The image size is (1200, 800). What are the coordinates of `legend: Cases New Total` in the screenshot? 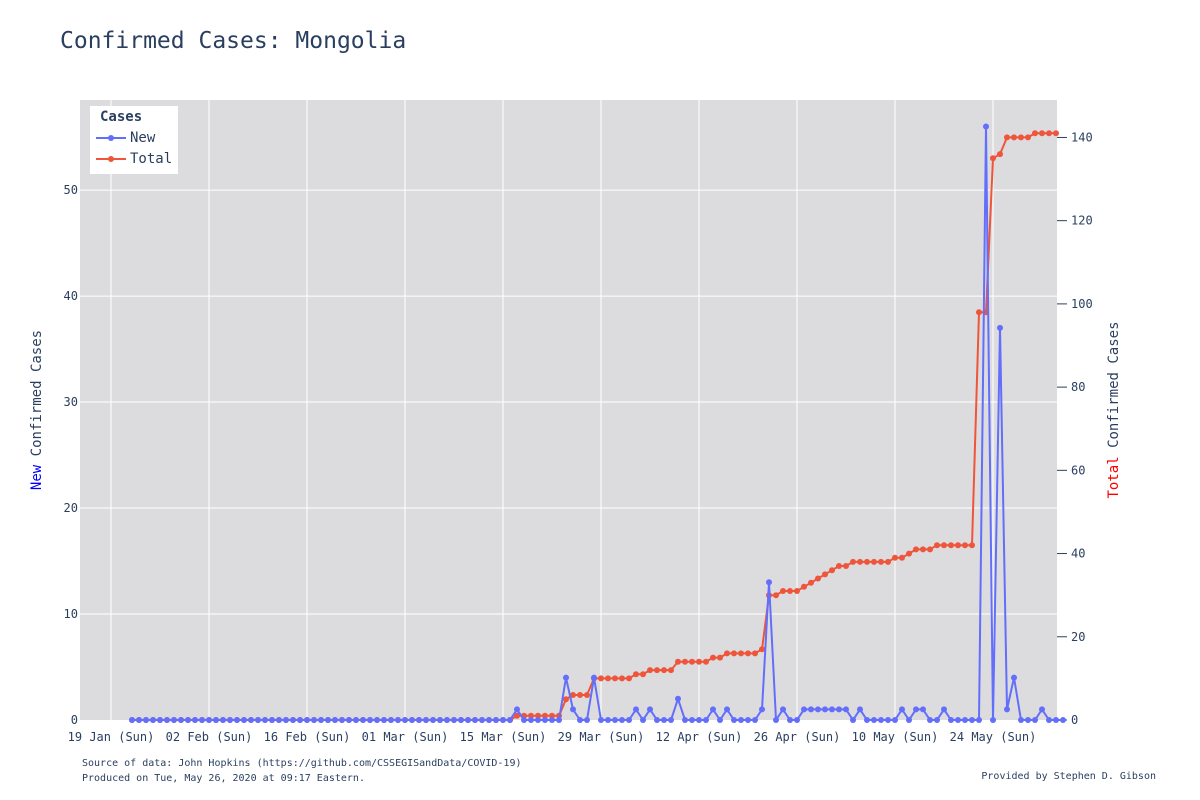 It's located at (134, 140).